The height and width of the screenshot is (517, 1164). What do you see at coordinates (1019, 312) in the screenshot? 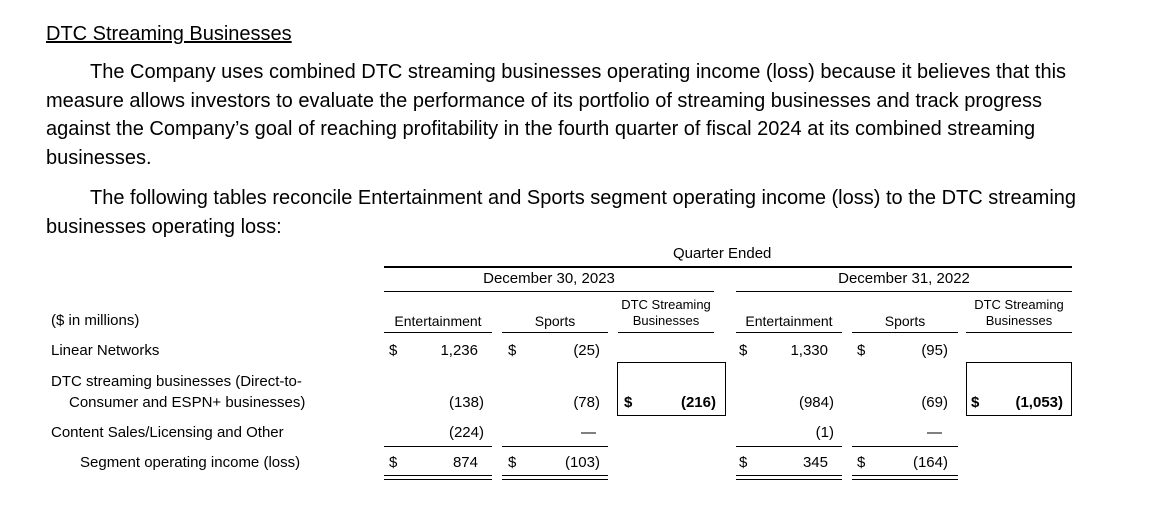
I see `col-dtc-2022: DTC Streaming Businesses` at bounding box center [1019, 312].